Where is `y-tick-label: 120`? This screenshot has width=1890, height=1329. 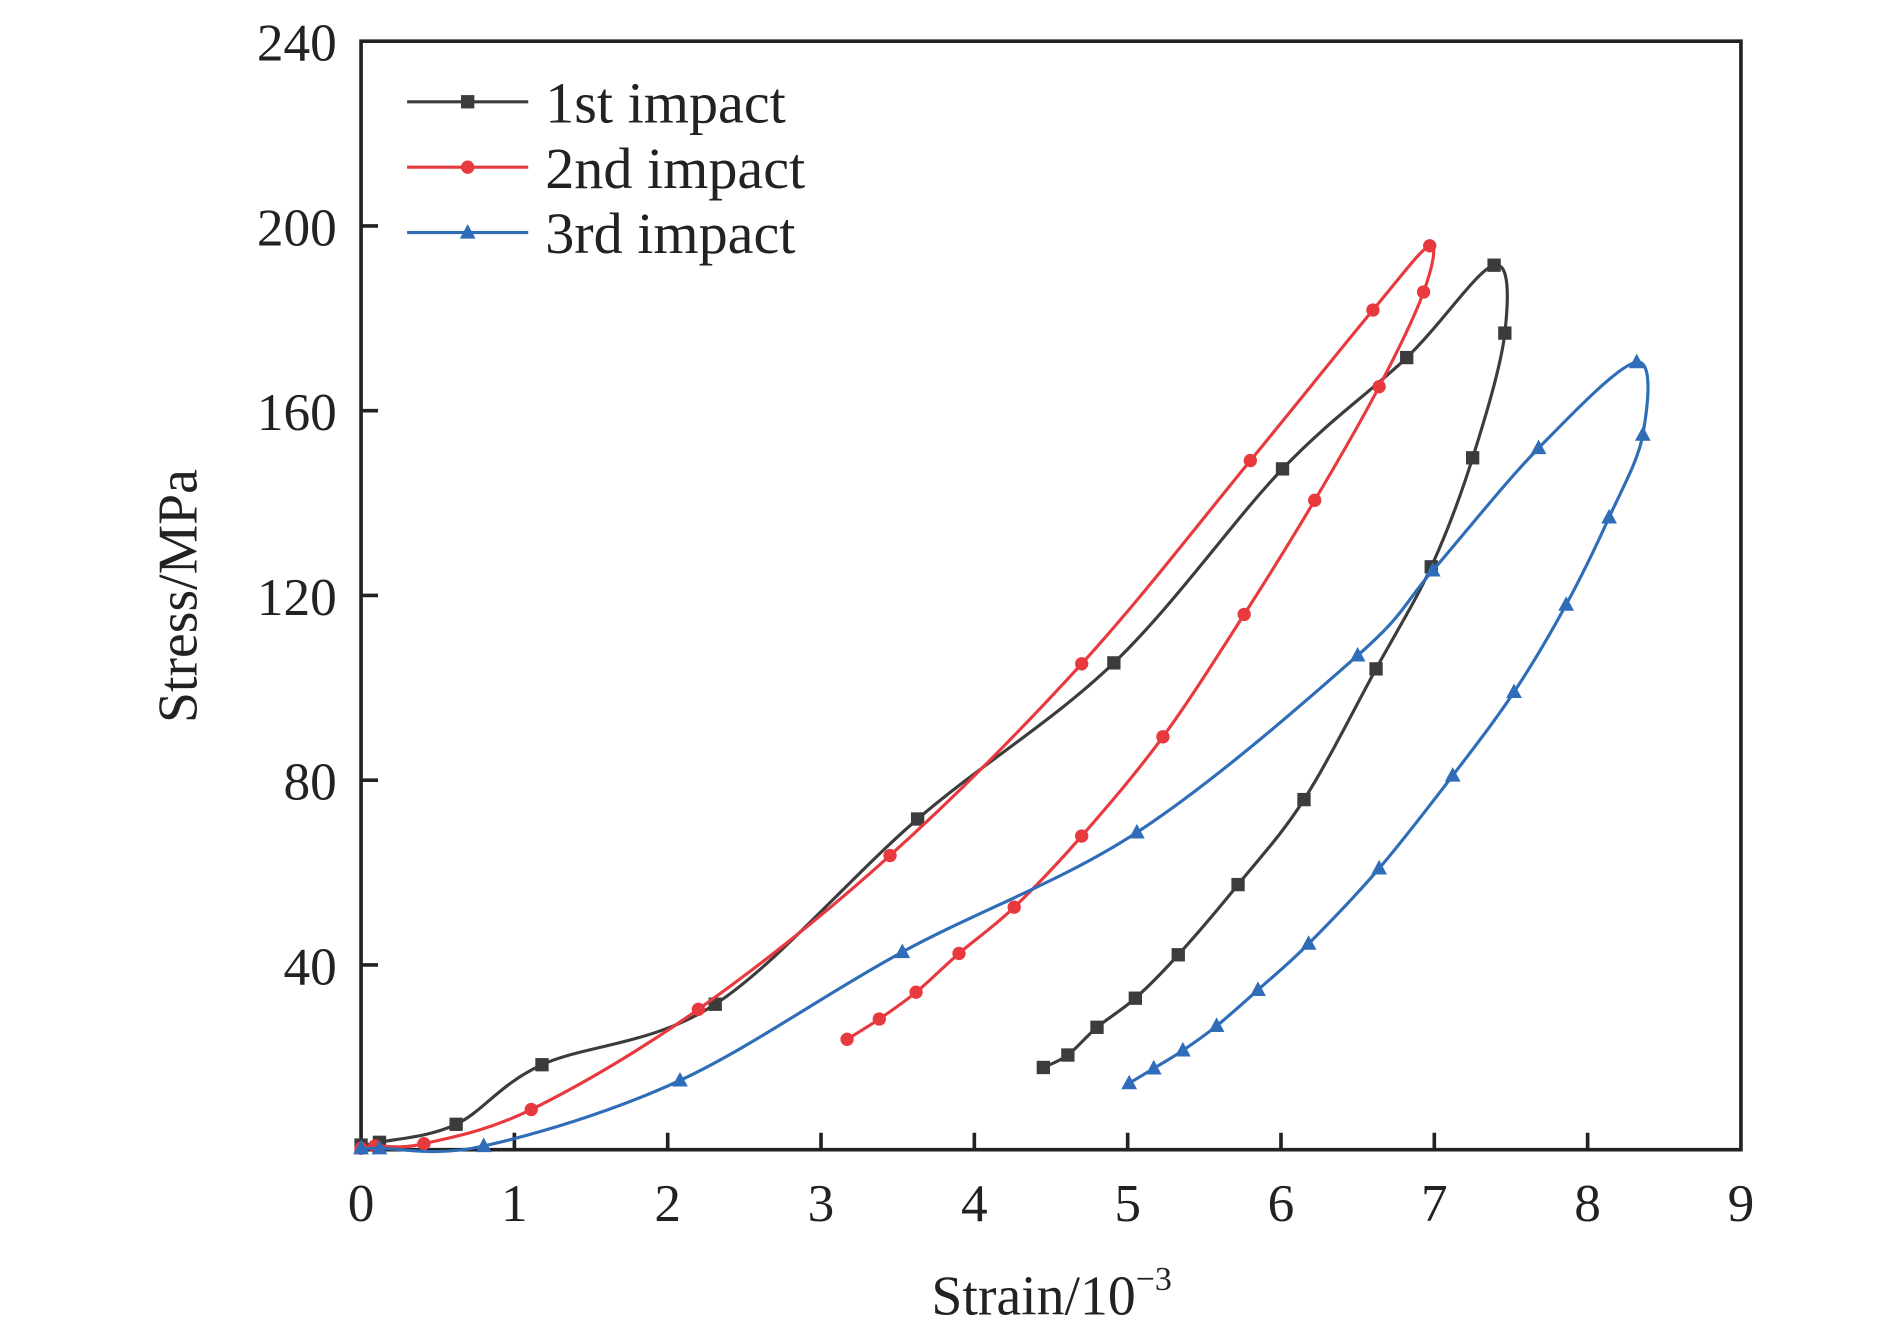
y-tick-label: 120 is located at coordinates (297, 597).